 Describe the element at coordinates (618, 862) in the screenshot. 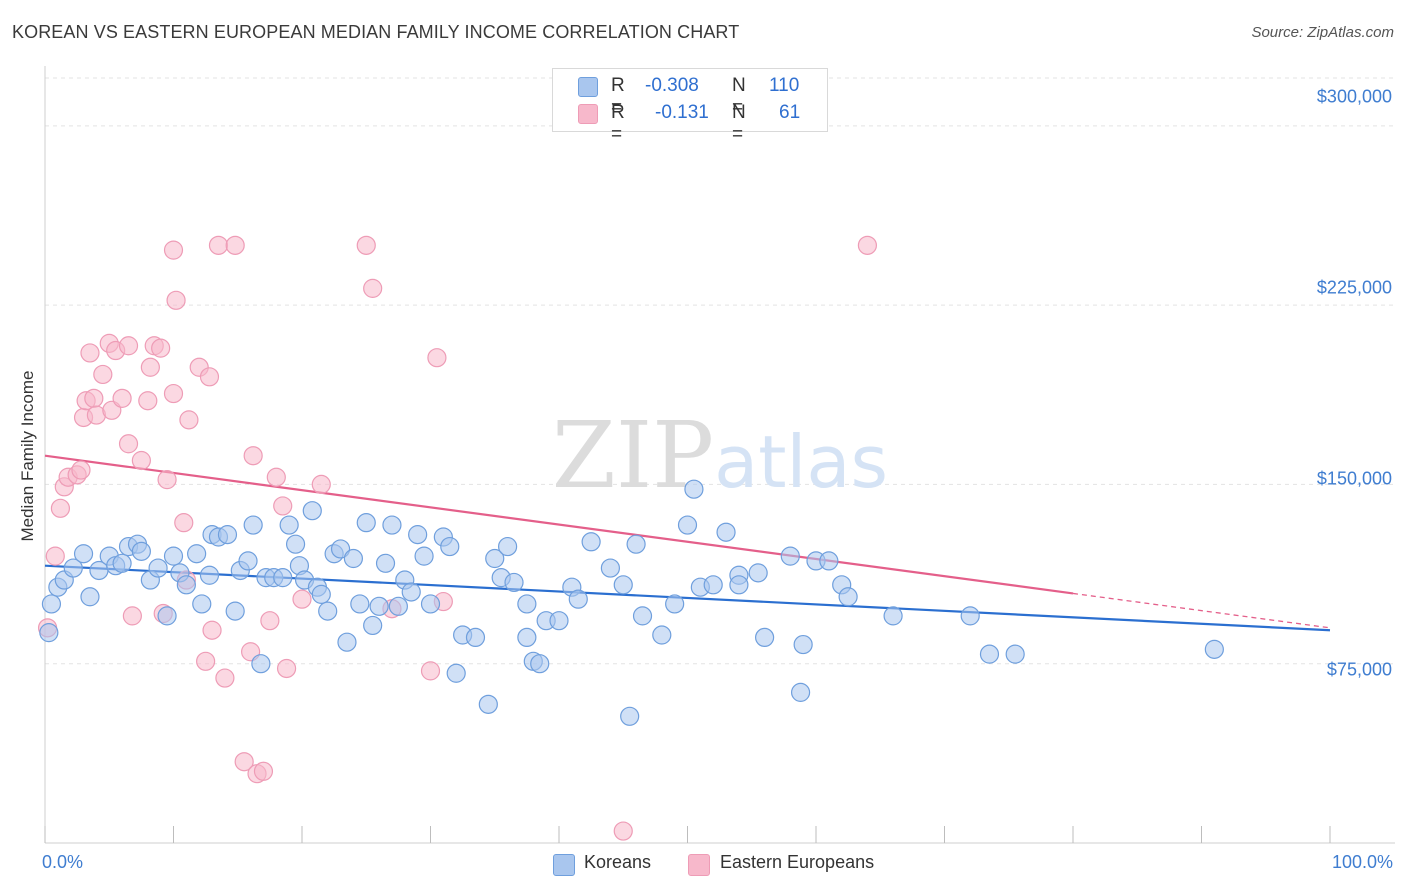

I see `legend-koreans-label: Koreans` at that location.